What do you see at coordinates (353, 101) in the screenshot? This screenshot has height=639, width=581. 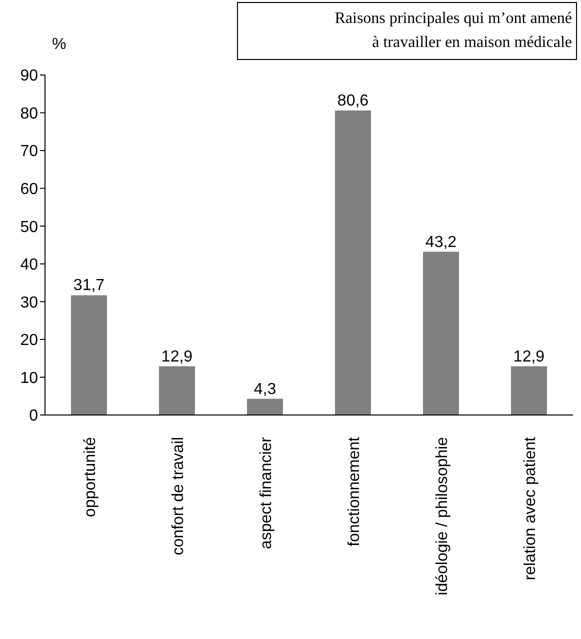 I see `data-label: 80,6` at bounding box center [353, 101].